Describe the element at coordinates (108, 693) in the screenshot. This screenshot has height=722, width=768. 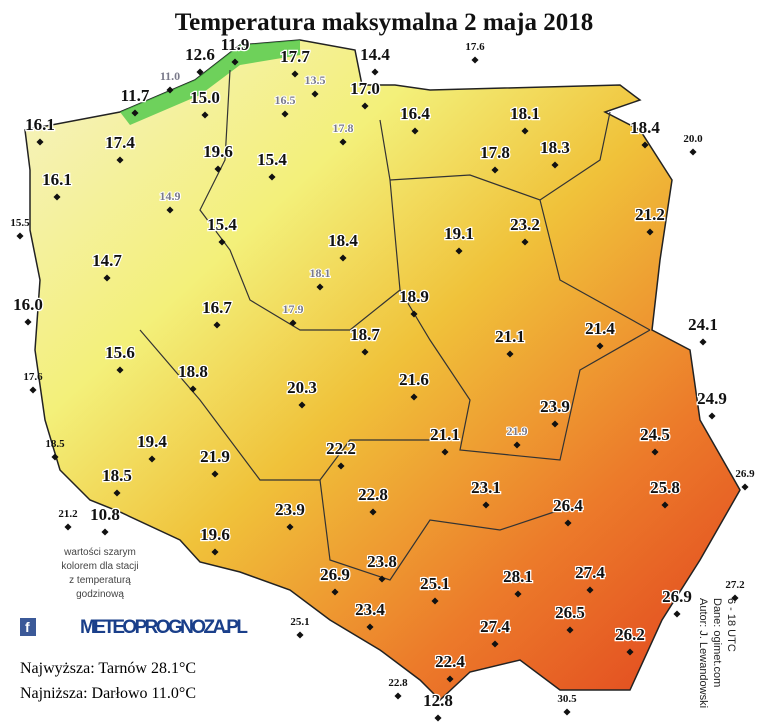
I see `lowest-text: Najniższa: Darłowo 11.0°C` at that location.